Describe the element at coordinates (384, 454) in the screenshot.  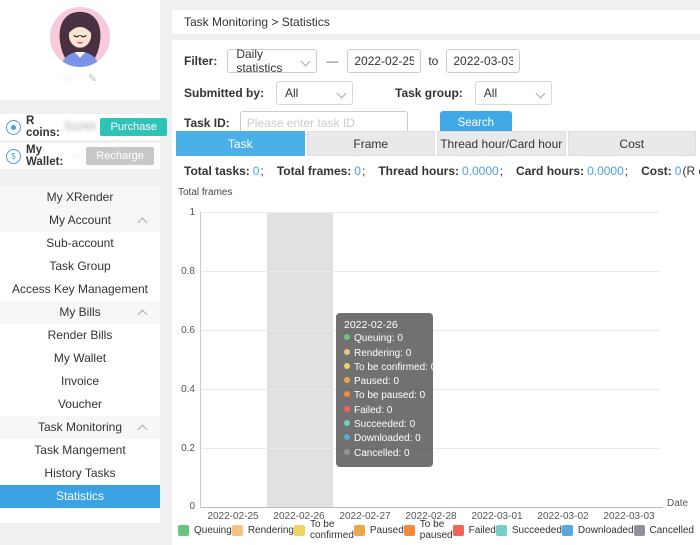
I see `tooltip-row: Cancelled: 0` at that location.